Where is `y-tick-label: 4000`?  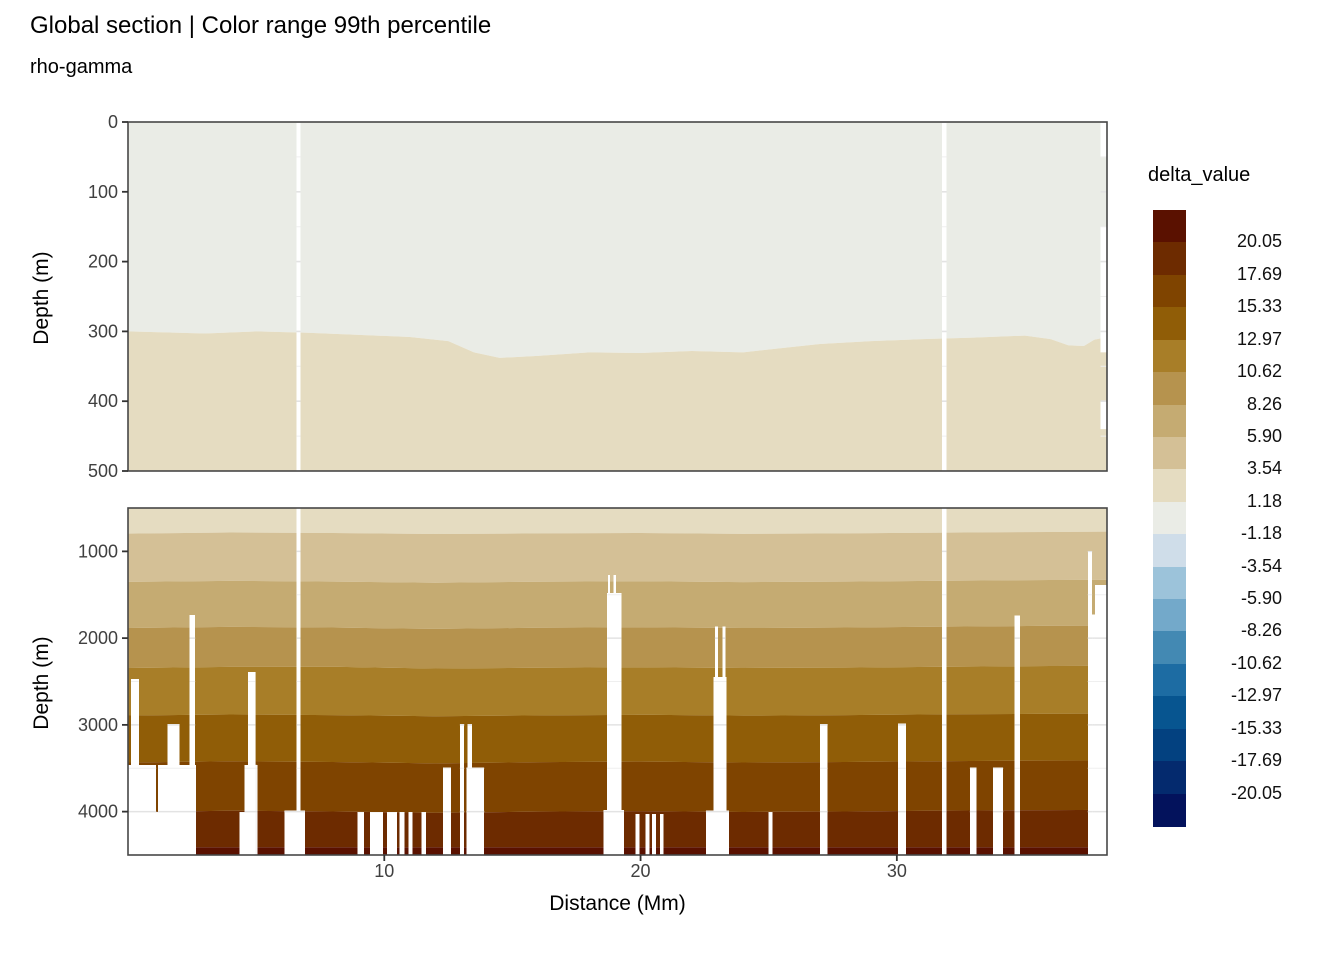
y-tick-label: 4000 is located at coordinates (98, 812).